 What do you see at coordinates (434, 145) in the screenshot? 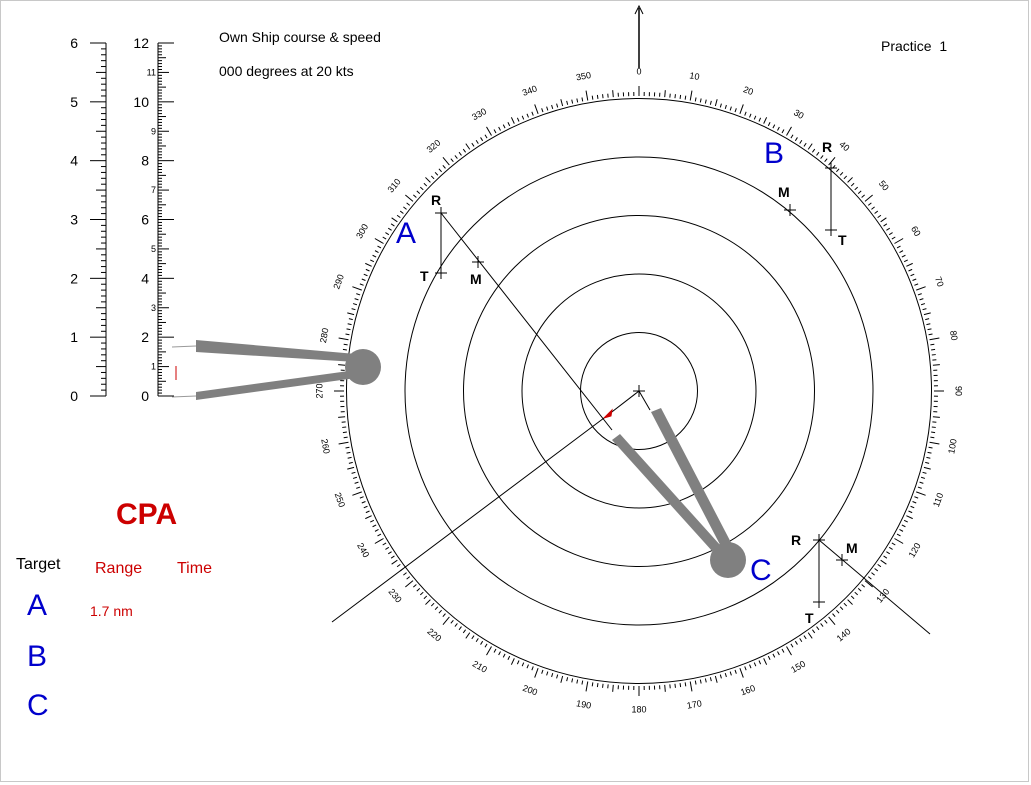
I see `bearing-label-320: 320` at bounding box center [434, 145].